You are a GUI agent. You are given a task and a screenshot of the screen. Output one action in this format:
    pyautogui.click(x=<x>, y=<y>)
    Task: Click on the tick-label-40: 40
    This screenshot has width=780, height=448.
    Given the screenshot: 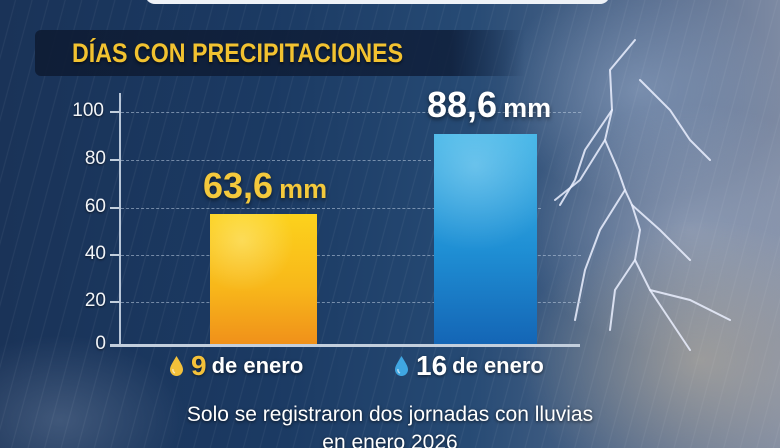 What is the action you would take?
    pyautogui.click(x=95, y=253)
    